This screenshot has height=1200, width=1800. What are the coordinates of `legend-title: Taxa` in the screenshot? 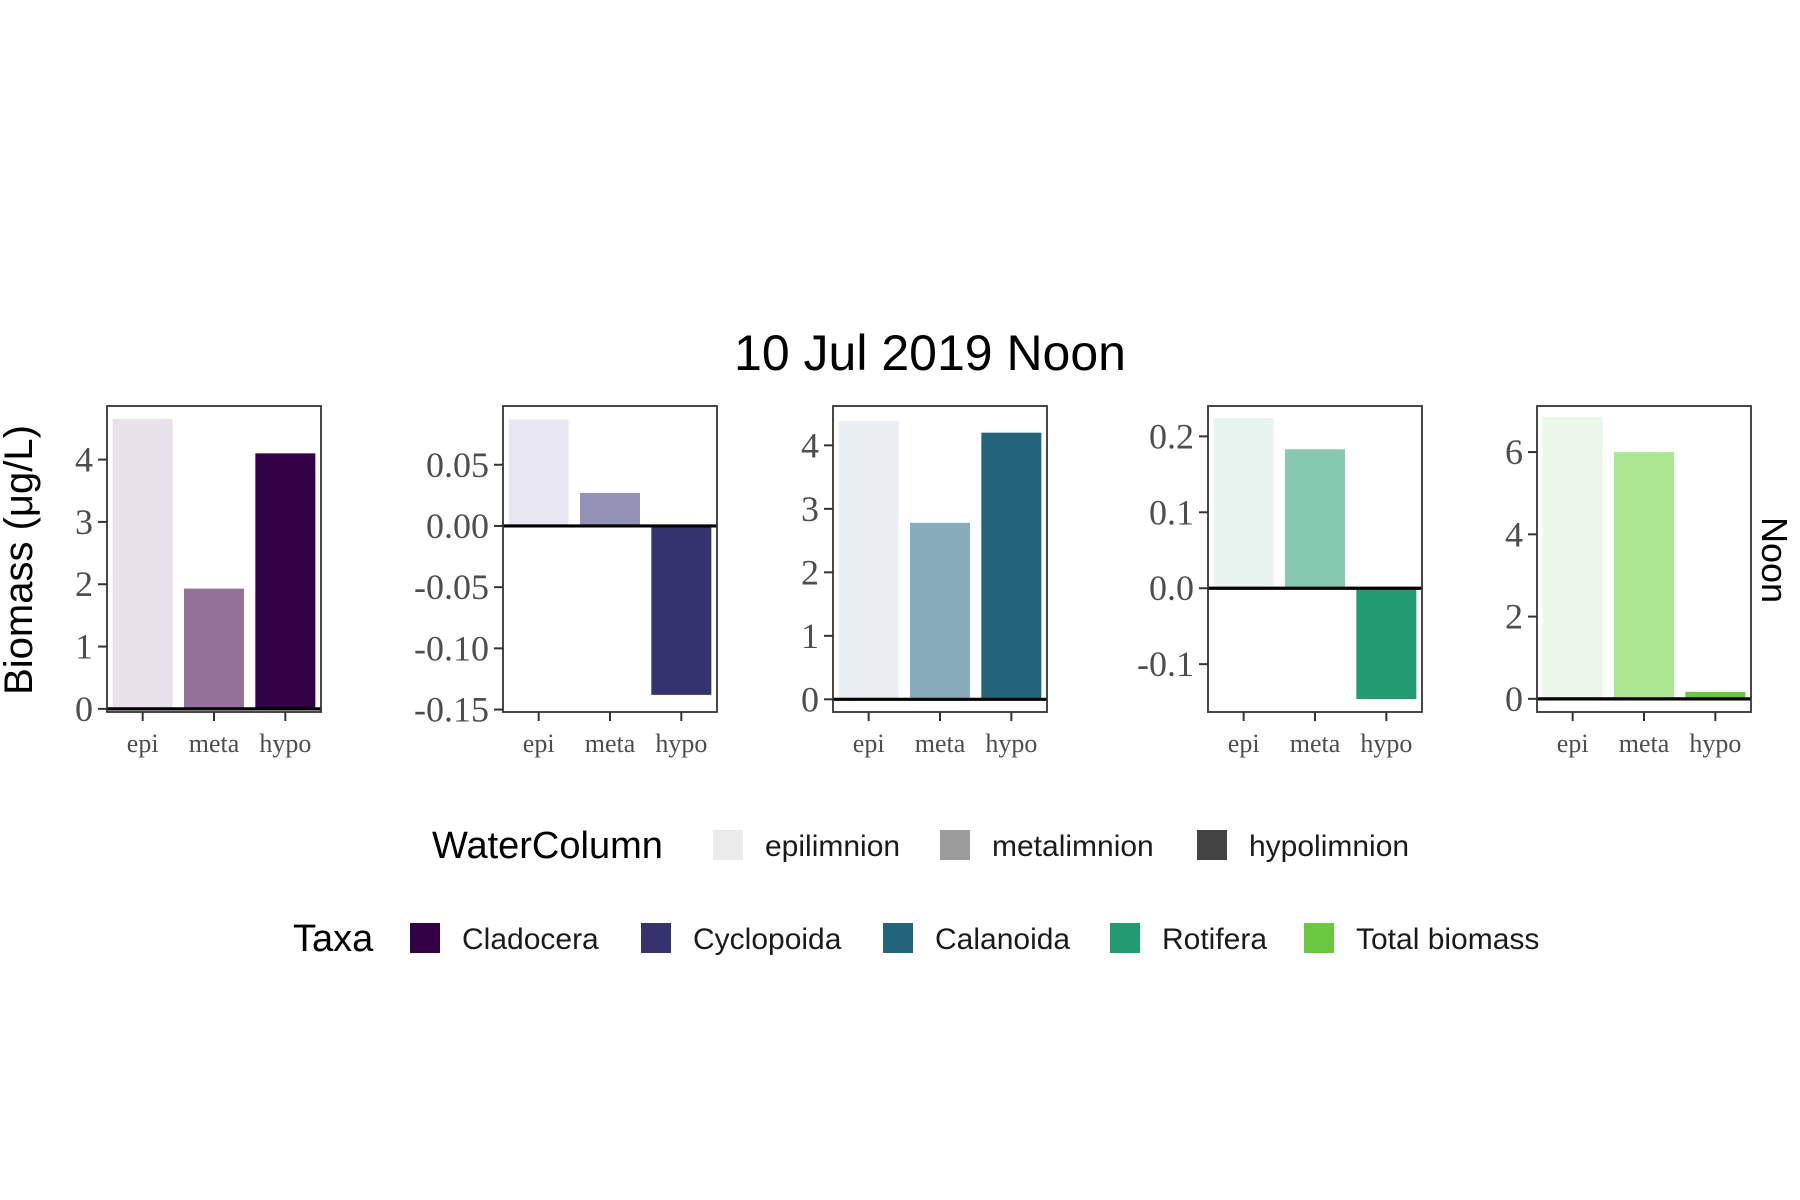 It's located at (333, 939).